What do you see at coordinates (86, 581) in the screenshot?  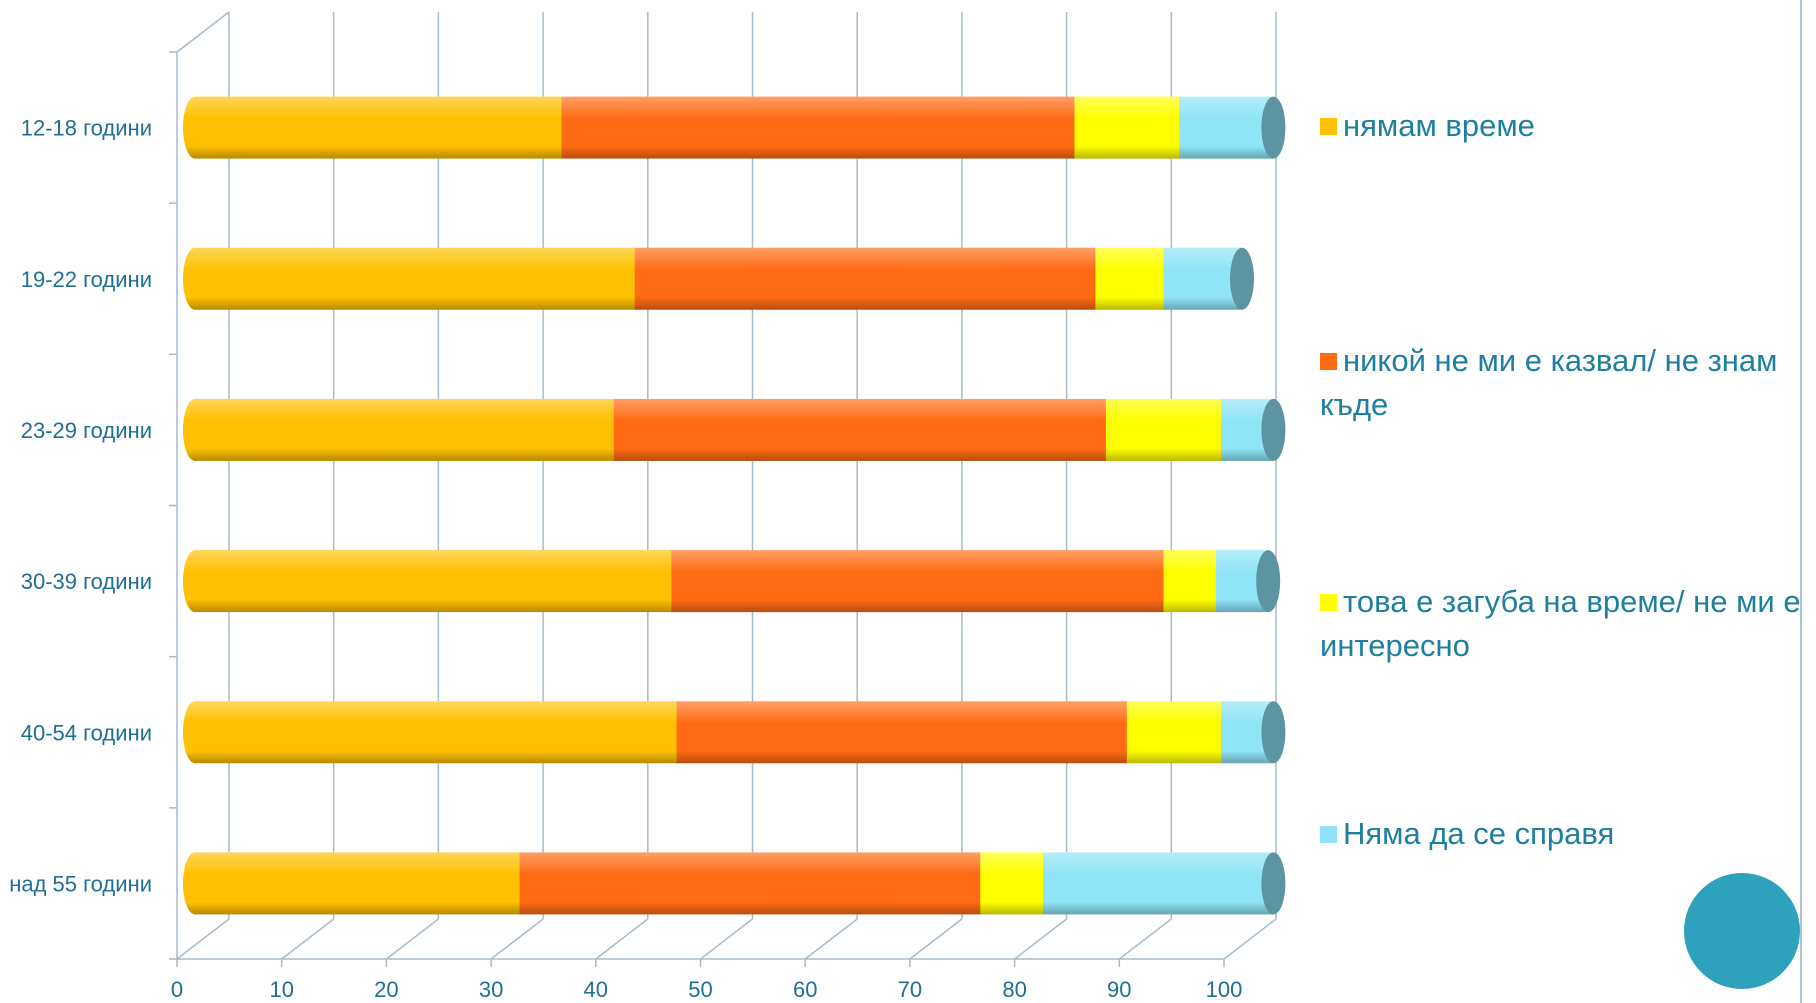 I see `category-label: 30-39 години` at bounding box center [86, 581].